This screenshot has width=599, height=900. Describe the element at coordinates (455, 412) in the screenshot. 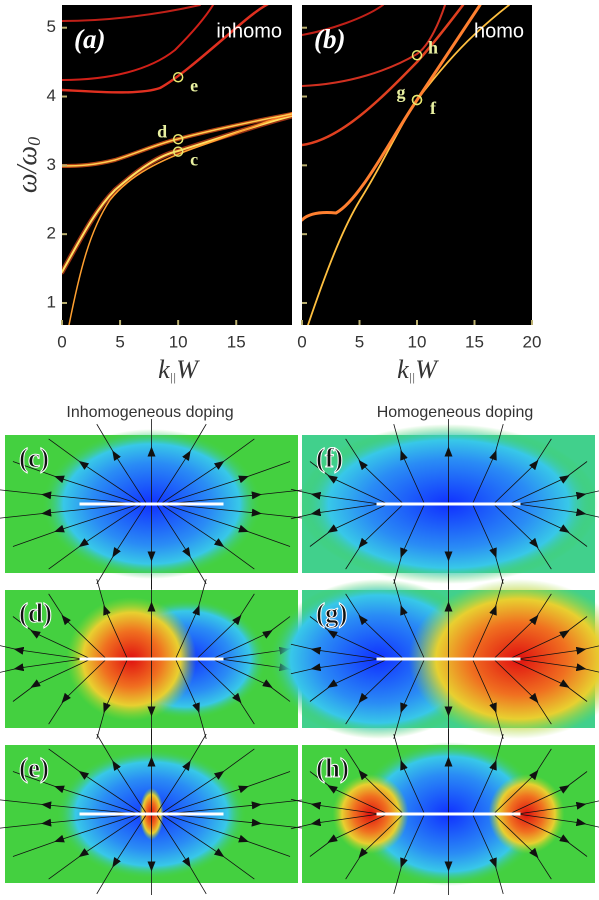

I see `column-title: Homogeneous doping` at that location.